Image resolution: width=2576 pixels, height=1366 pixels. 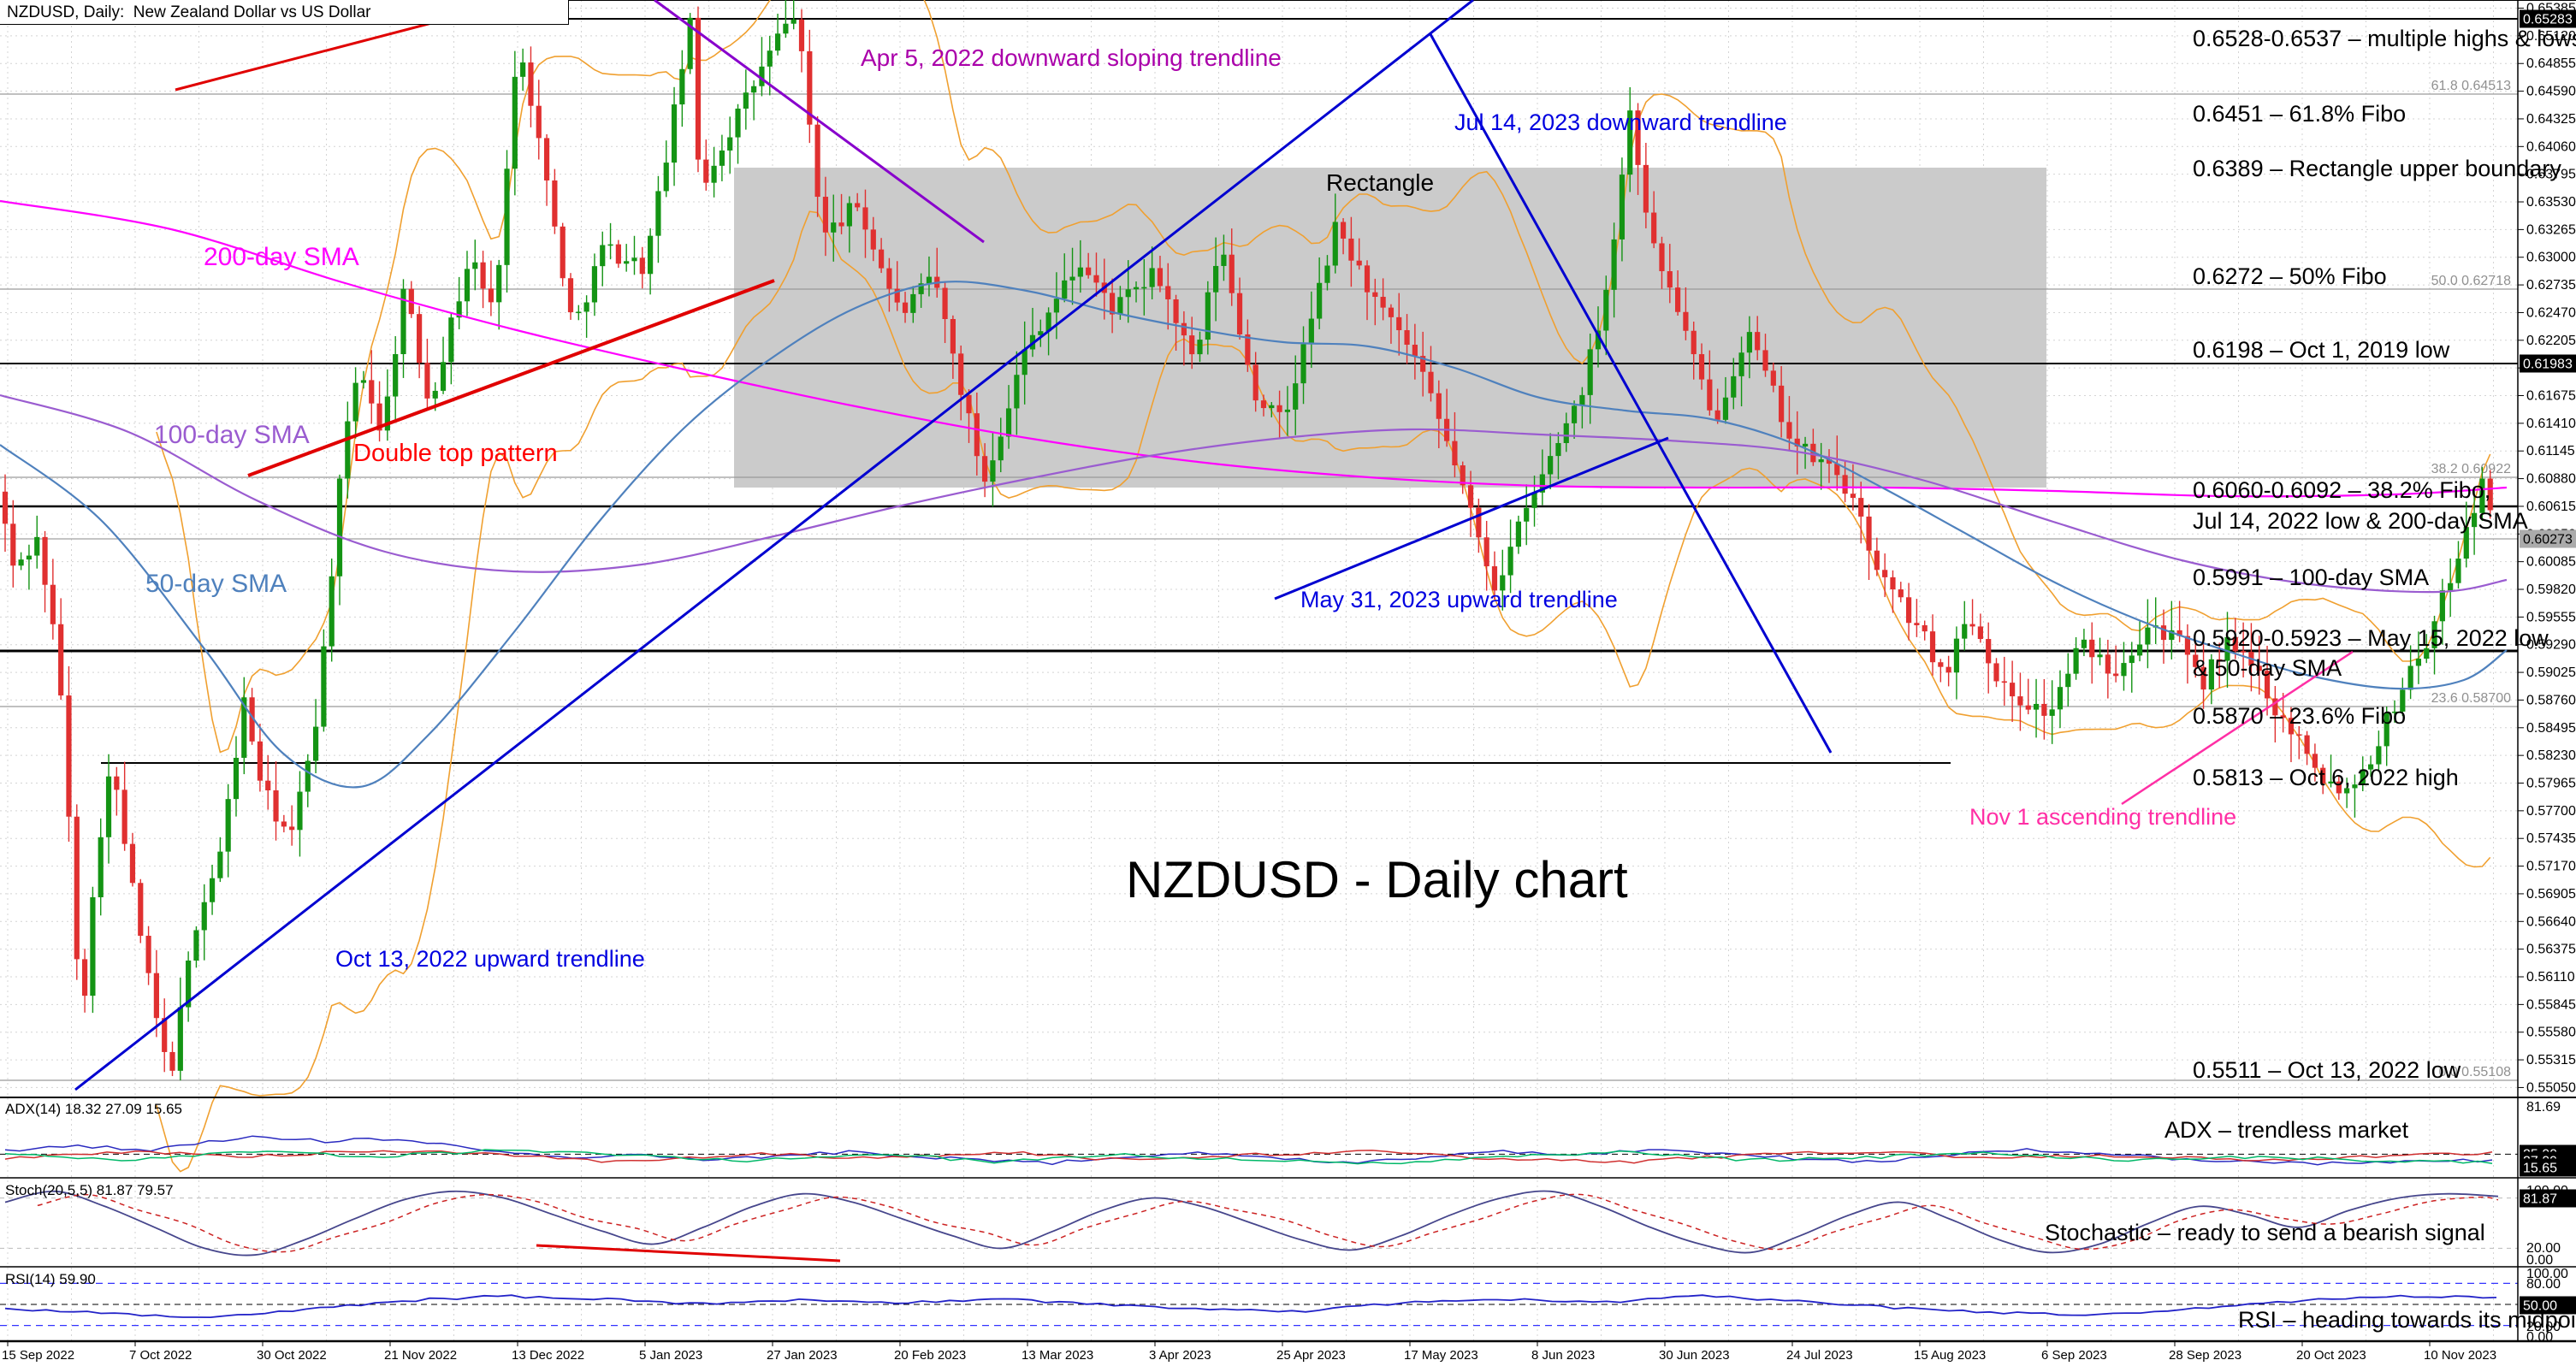 I want to click on indicator-tick-label: 80.00, so click(x=2543, y=1284).